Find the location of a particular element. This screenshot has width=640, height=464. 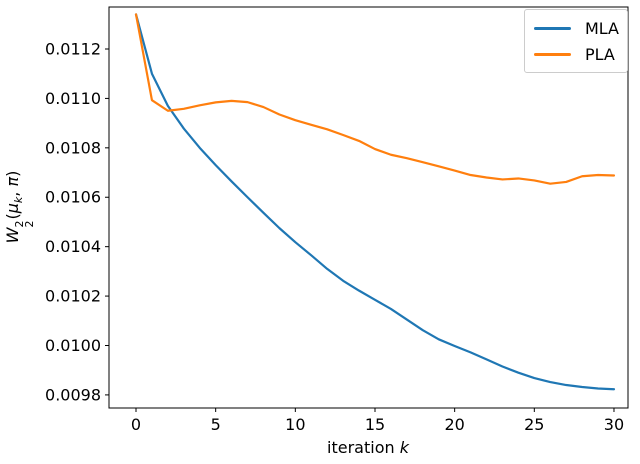

legend-item-pla: PLA is located at coordinates (576, 54).